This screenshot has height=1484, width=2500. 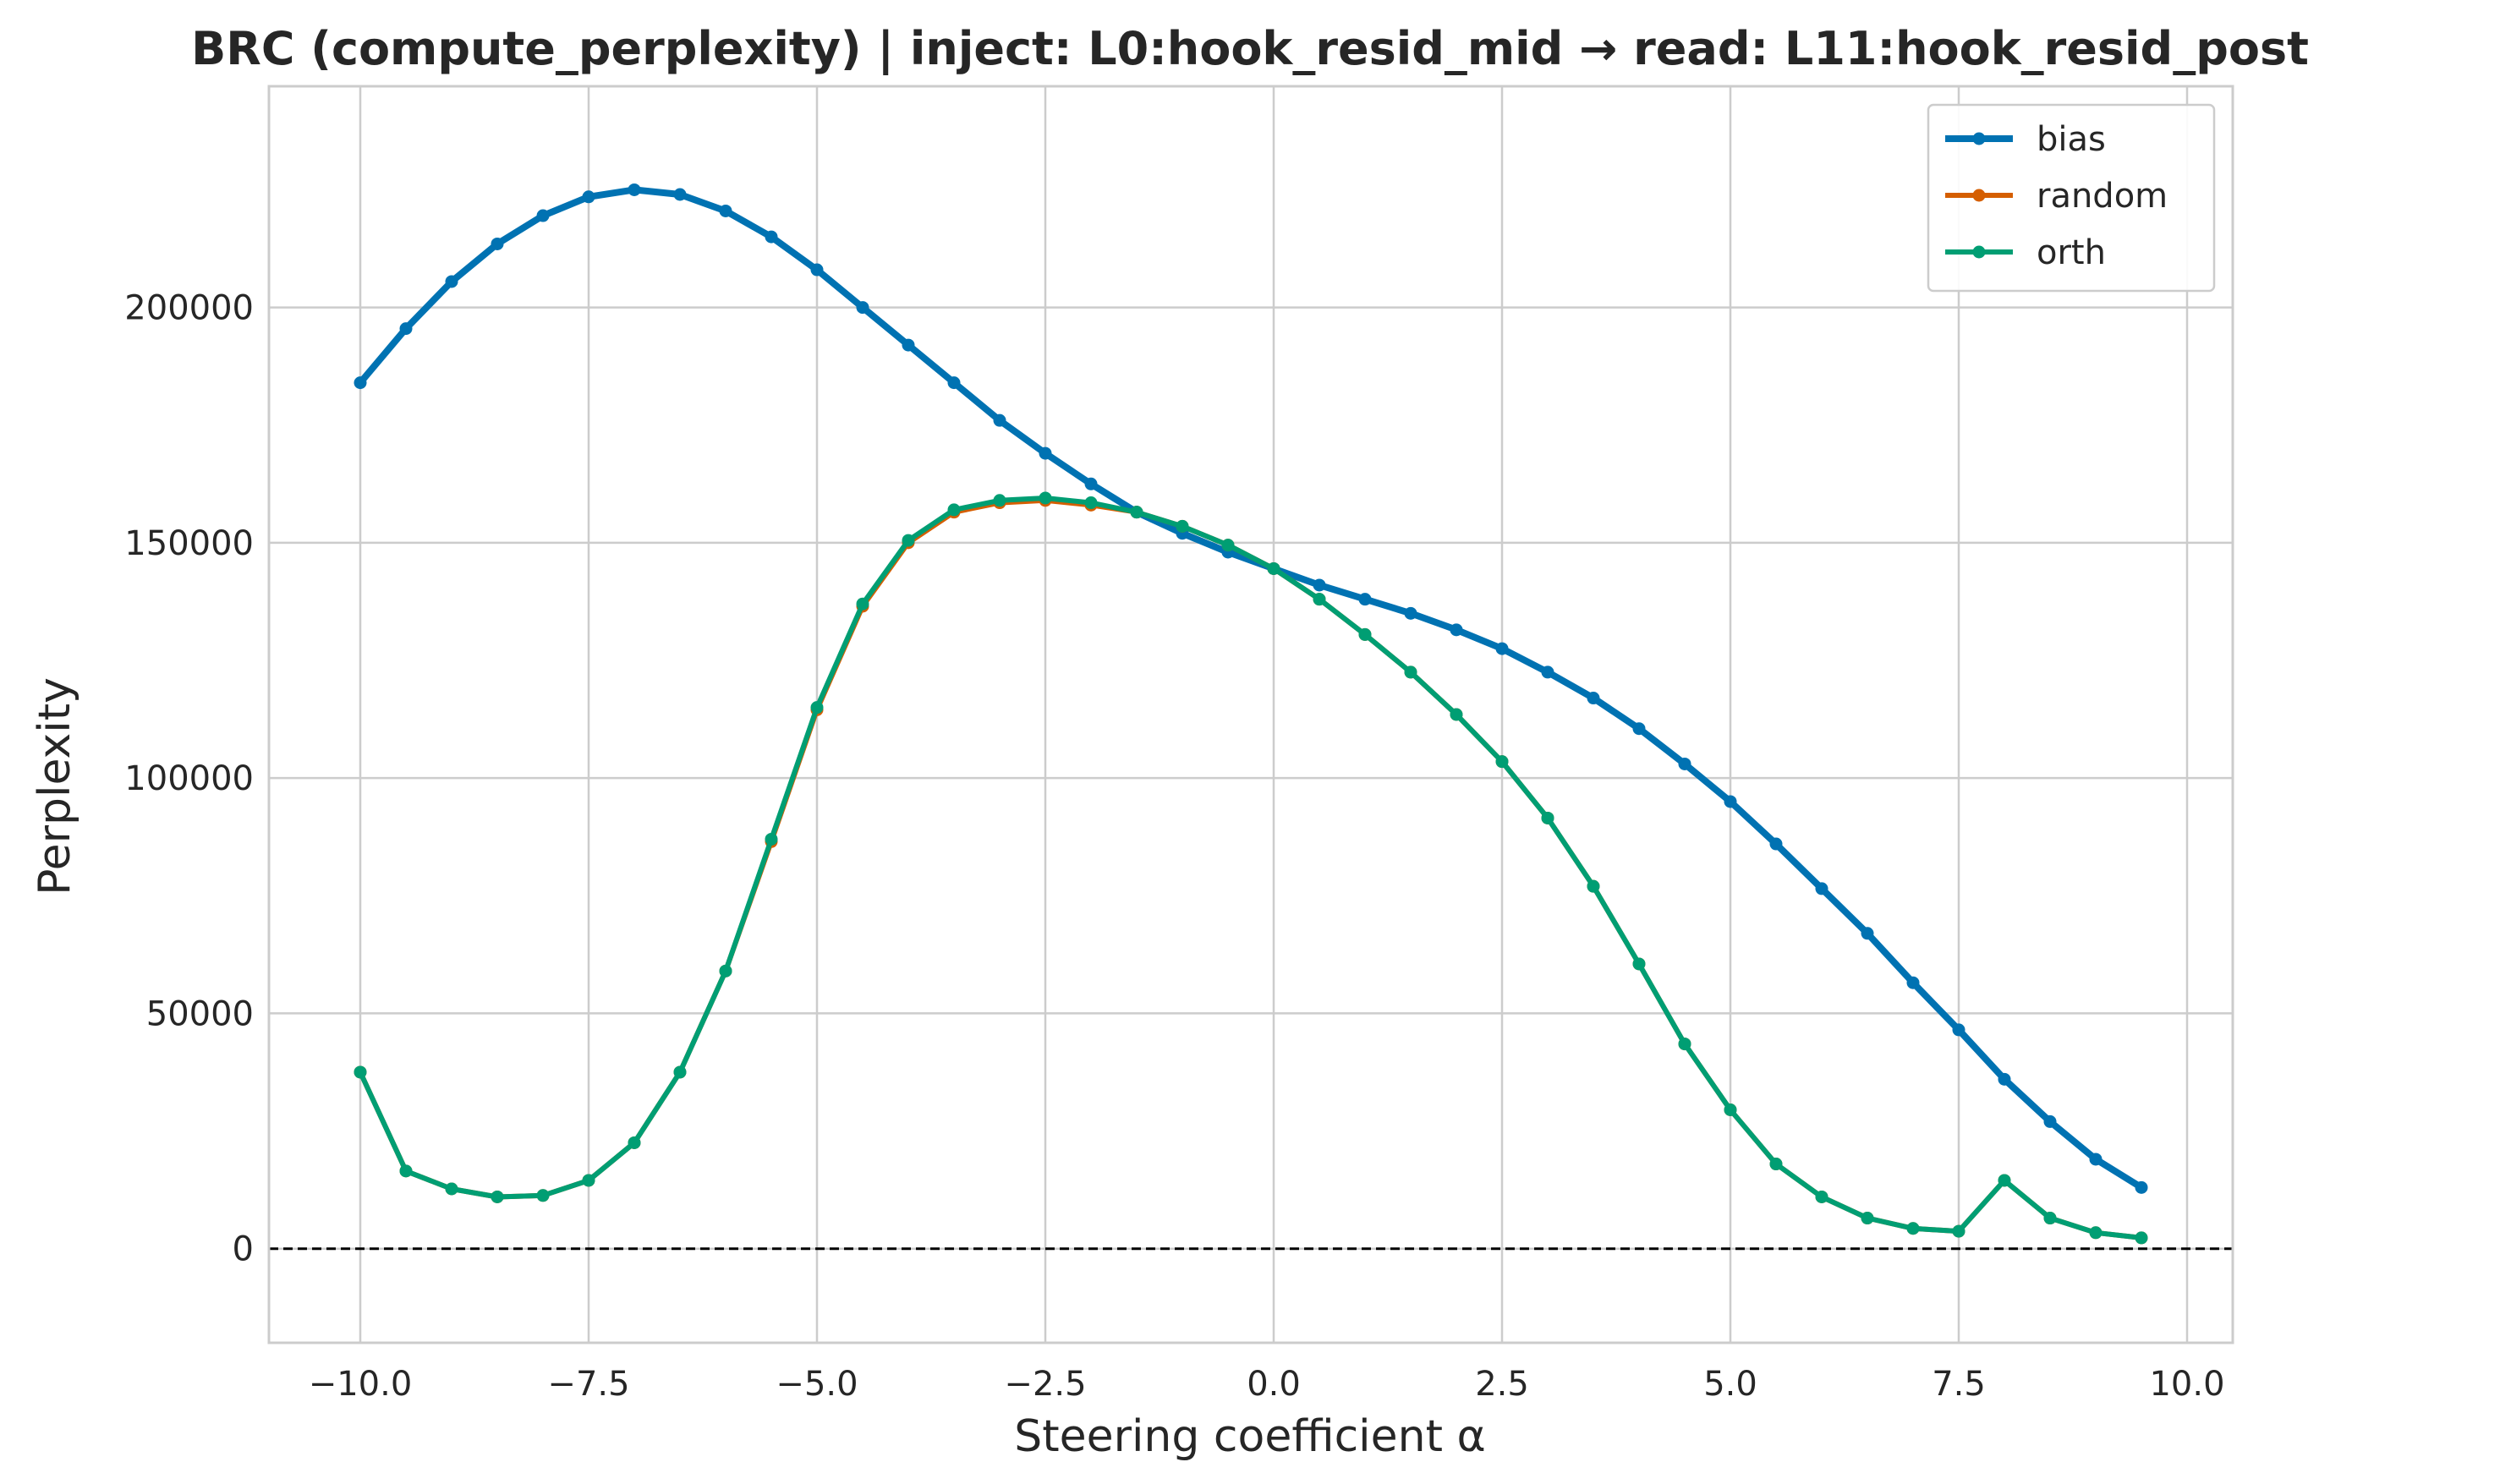 I want to click on legend-marker-bias, so click(x=1979, y=138).